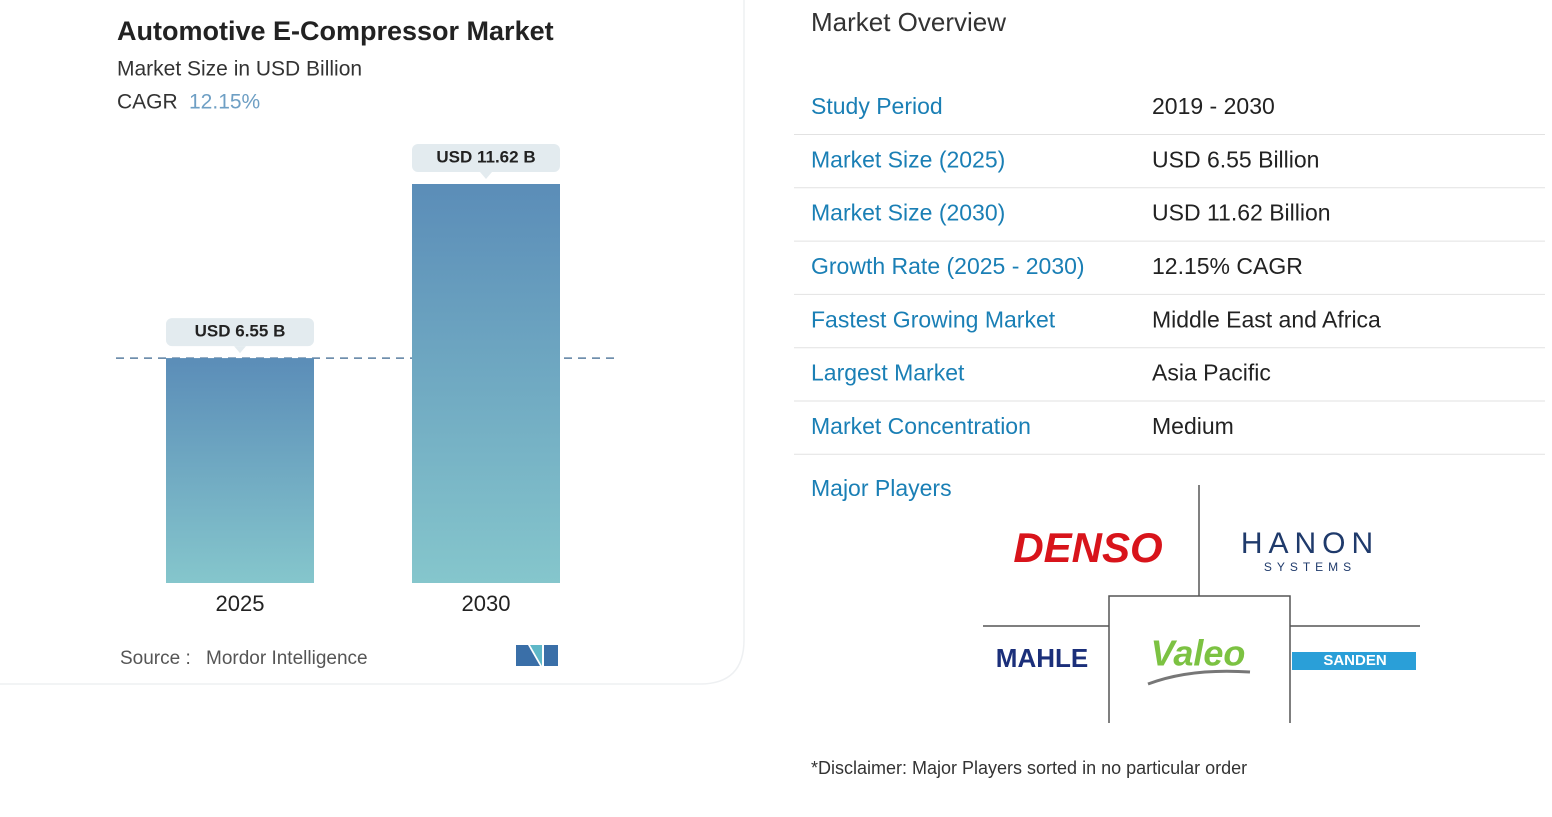 The height and width of the screenshot is (817, 1552). Describe the element at coordinates (908, 159) in the screenshot. I see `row-label: Market Size (2025)` at that location.